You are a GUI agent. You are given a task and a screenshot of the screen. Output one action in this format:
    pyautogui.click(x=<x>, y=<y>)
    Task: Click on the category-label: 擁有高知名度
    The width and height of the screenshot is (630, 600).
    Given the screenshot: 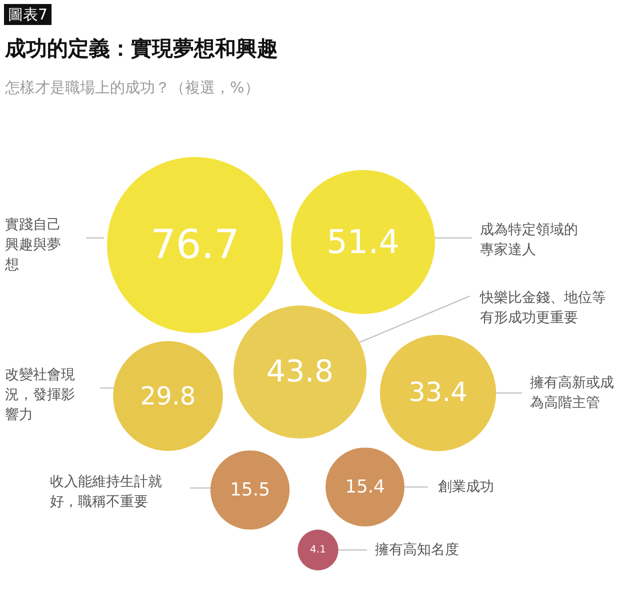 What is the action you would take?
    pyautogui.click(x=417, y=550)
    